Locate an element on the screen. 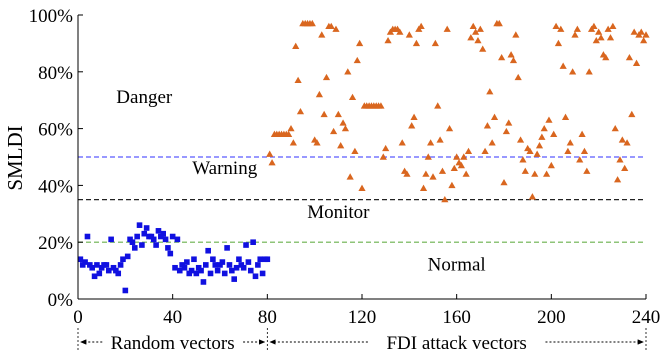  zone-label-normal: Normal is located at coordinates (457, 265).